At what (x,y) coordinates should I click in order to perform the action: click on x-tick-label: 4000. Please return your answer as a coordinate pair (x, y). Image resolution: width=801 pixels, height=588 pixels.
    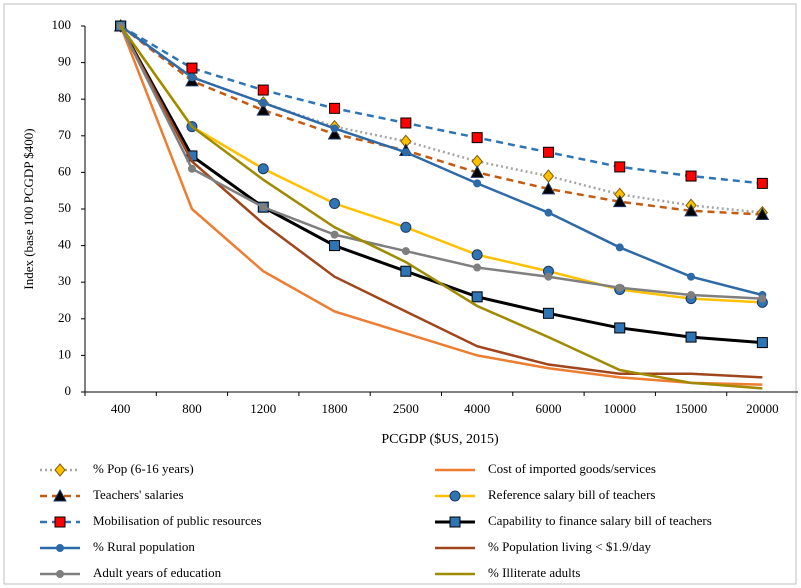
    Looking at the image, I should click on (477, 408).